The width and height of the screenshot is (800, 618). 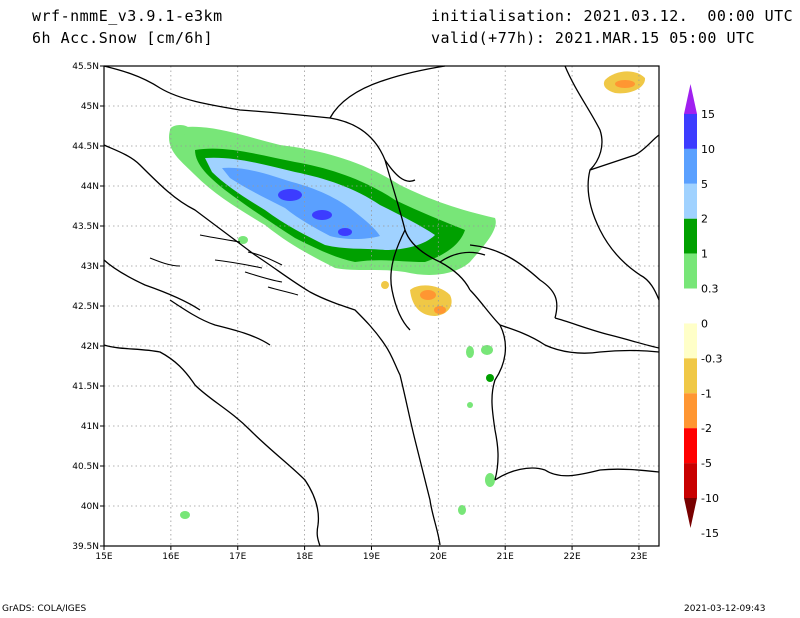 What do you see at coordinates (706, 463) in the screenshot?
I see `colorbar-label: -5` at bounding box center [706, 463].